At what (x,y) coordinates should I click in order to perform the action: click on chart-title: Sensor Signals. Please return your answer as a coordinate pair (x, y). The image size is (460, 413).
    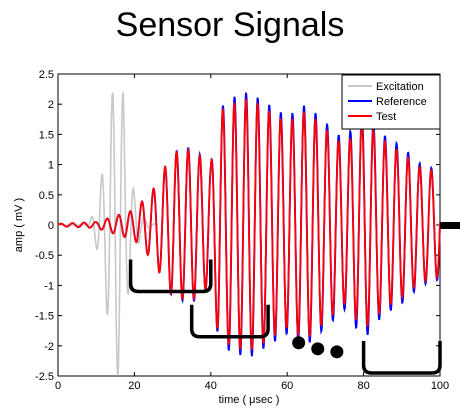
    Looking at the image, I should click on (230, 25).